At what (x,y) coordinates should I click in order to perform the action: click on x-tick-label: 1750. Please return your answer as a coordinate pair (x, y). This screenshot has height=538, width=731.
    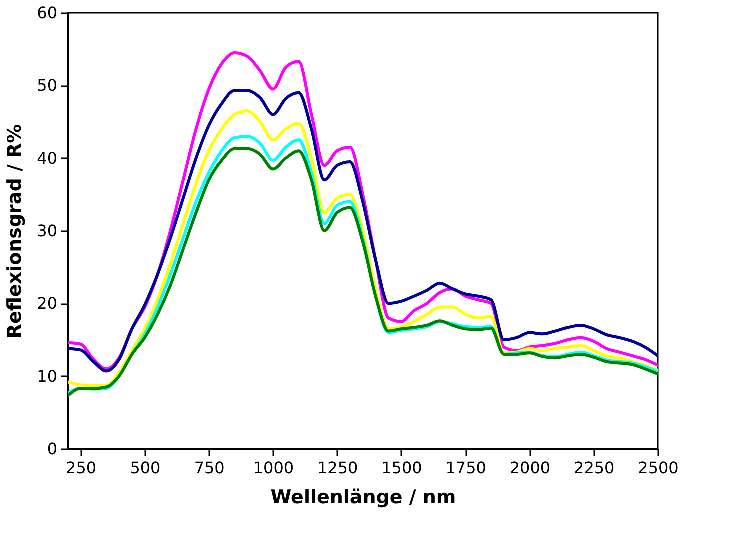
    Looking at the image, I should click on (466, 468).